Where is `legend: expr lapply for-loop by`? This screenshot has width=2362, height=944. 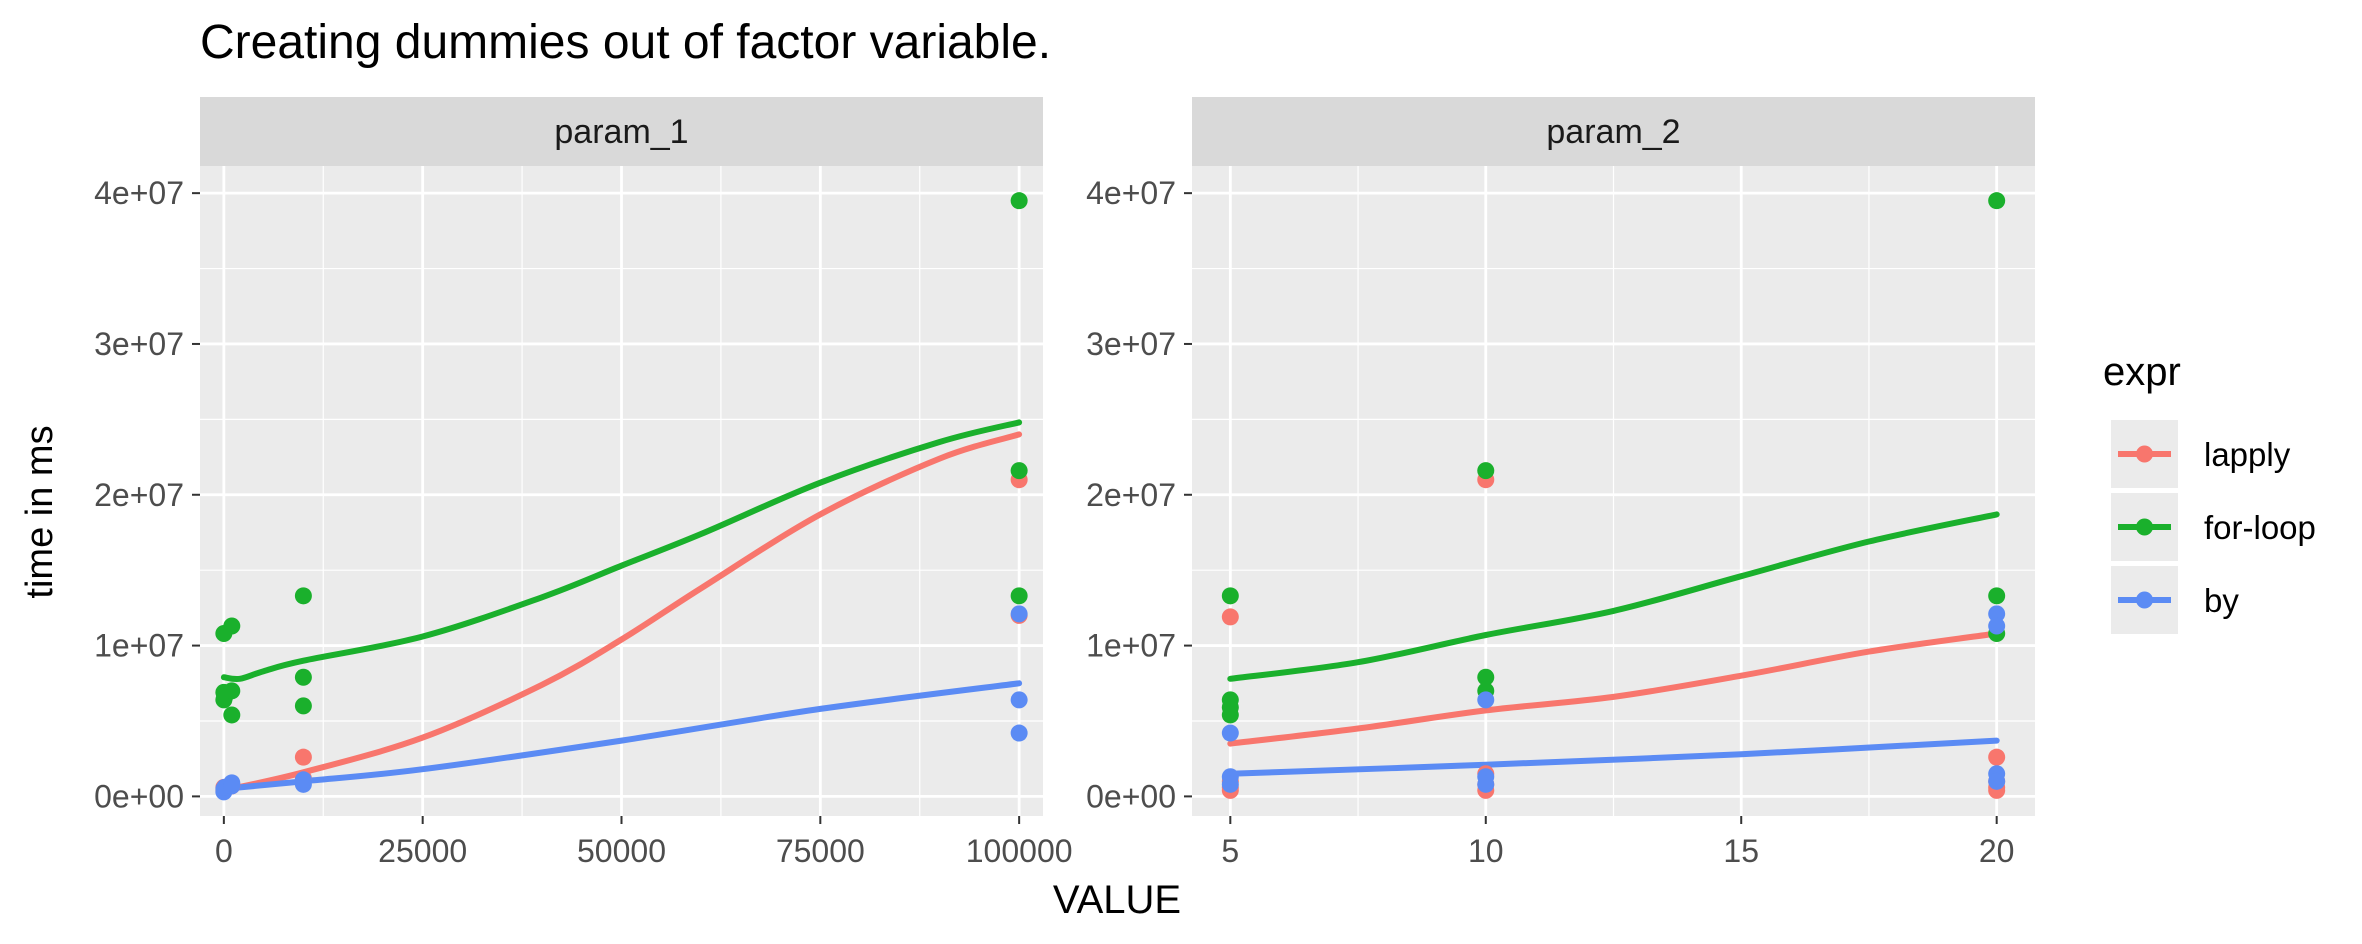
legend: expr lapply for-loop by is located at coordinates (2209, 492).